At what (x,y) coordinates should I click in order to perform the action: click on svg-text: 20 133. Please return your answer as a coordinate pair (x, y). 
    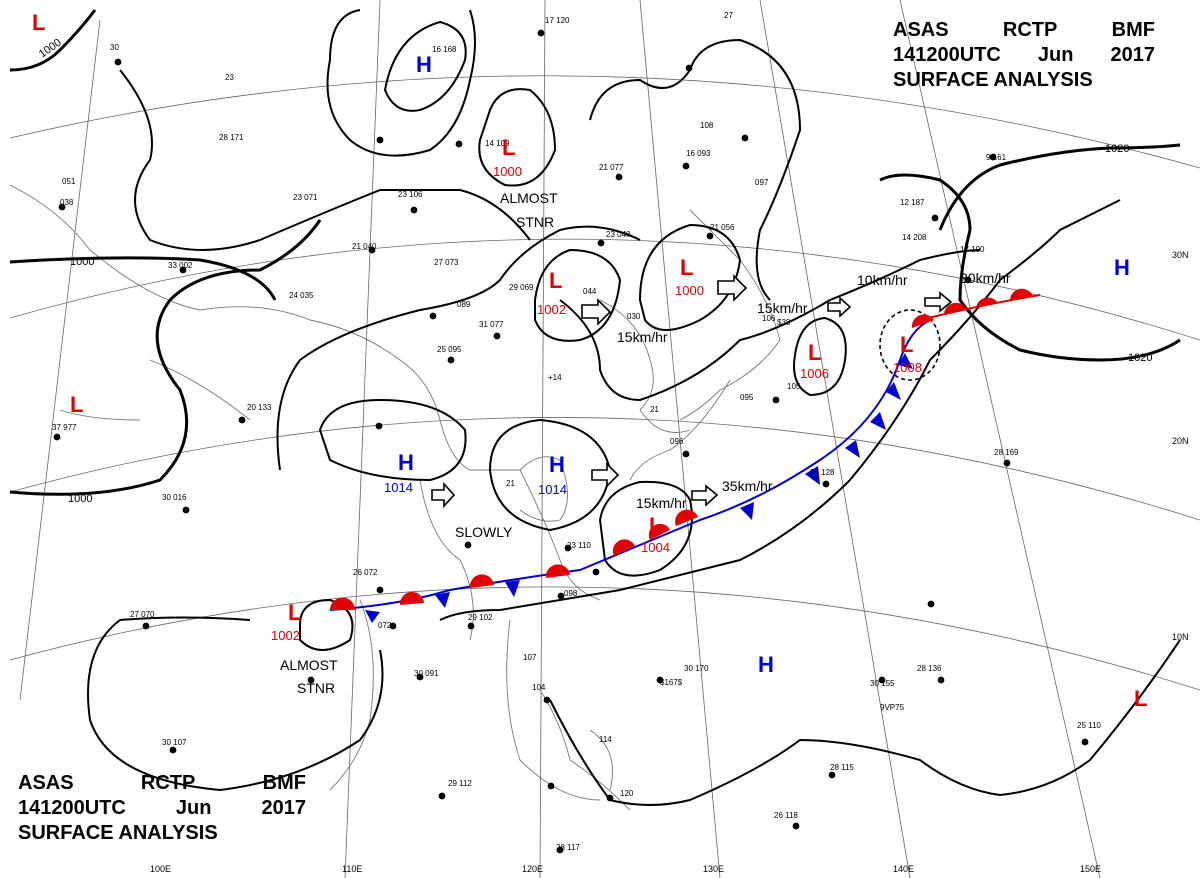
    Looking at the image, I should click on (259, 407).